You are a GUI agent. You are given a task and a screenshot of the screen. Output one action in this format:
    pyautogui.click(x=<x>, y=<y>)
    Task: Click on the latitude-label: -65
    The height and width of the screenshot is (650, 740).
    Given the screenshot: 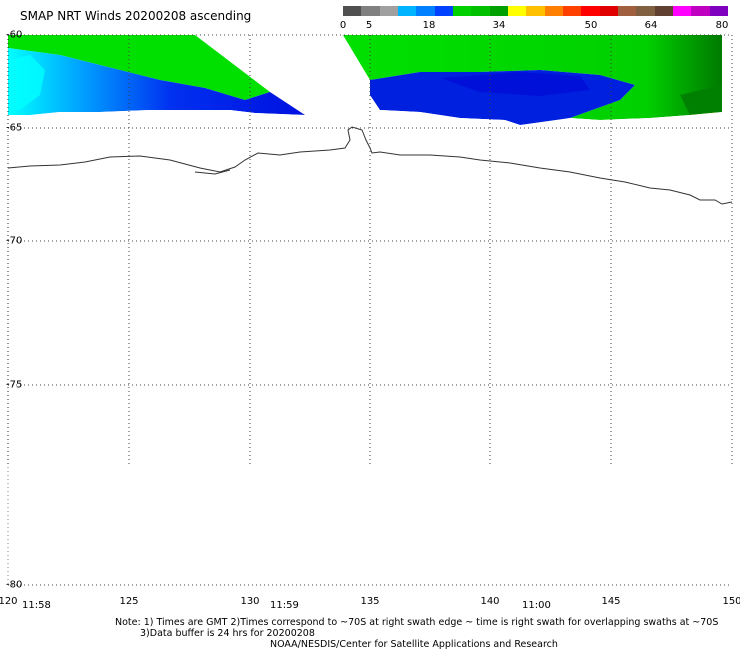 What is the action you would take?
    pyautogui.click(x=14, y=128)
    